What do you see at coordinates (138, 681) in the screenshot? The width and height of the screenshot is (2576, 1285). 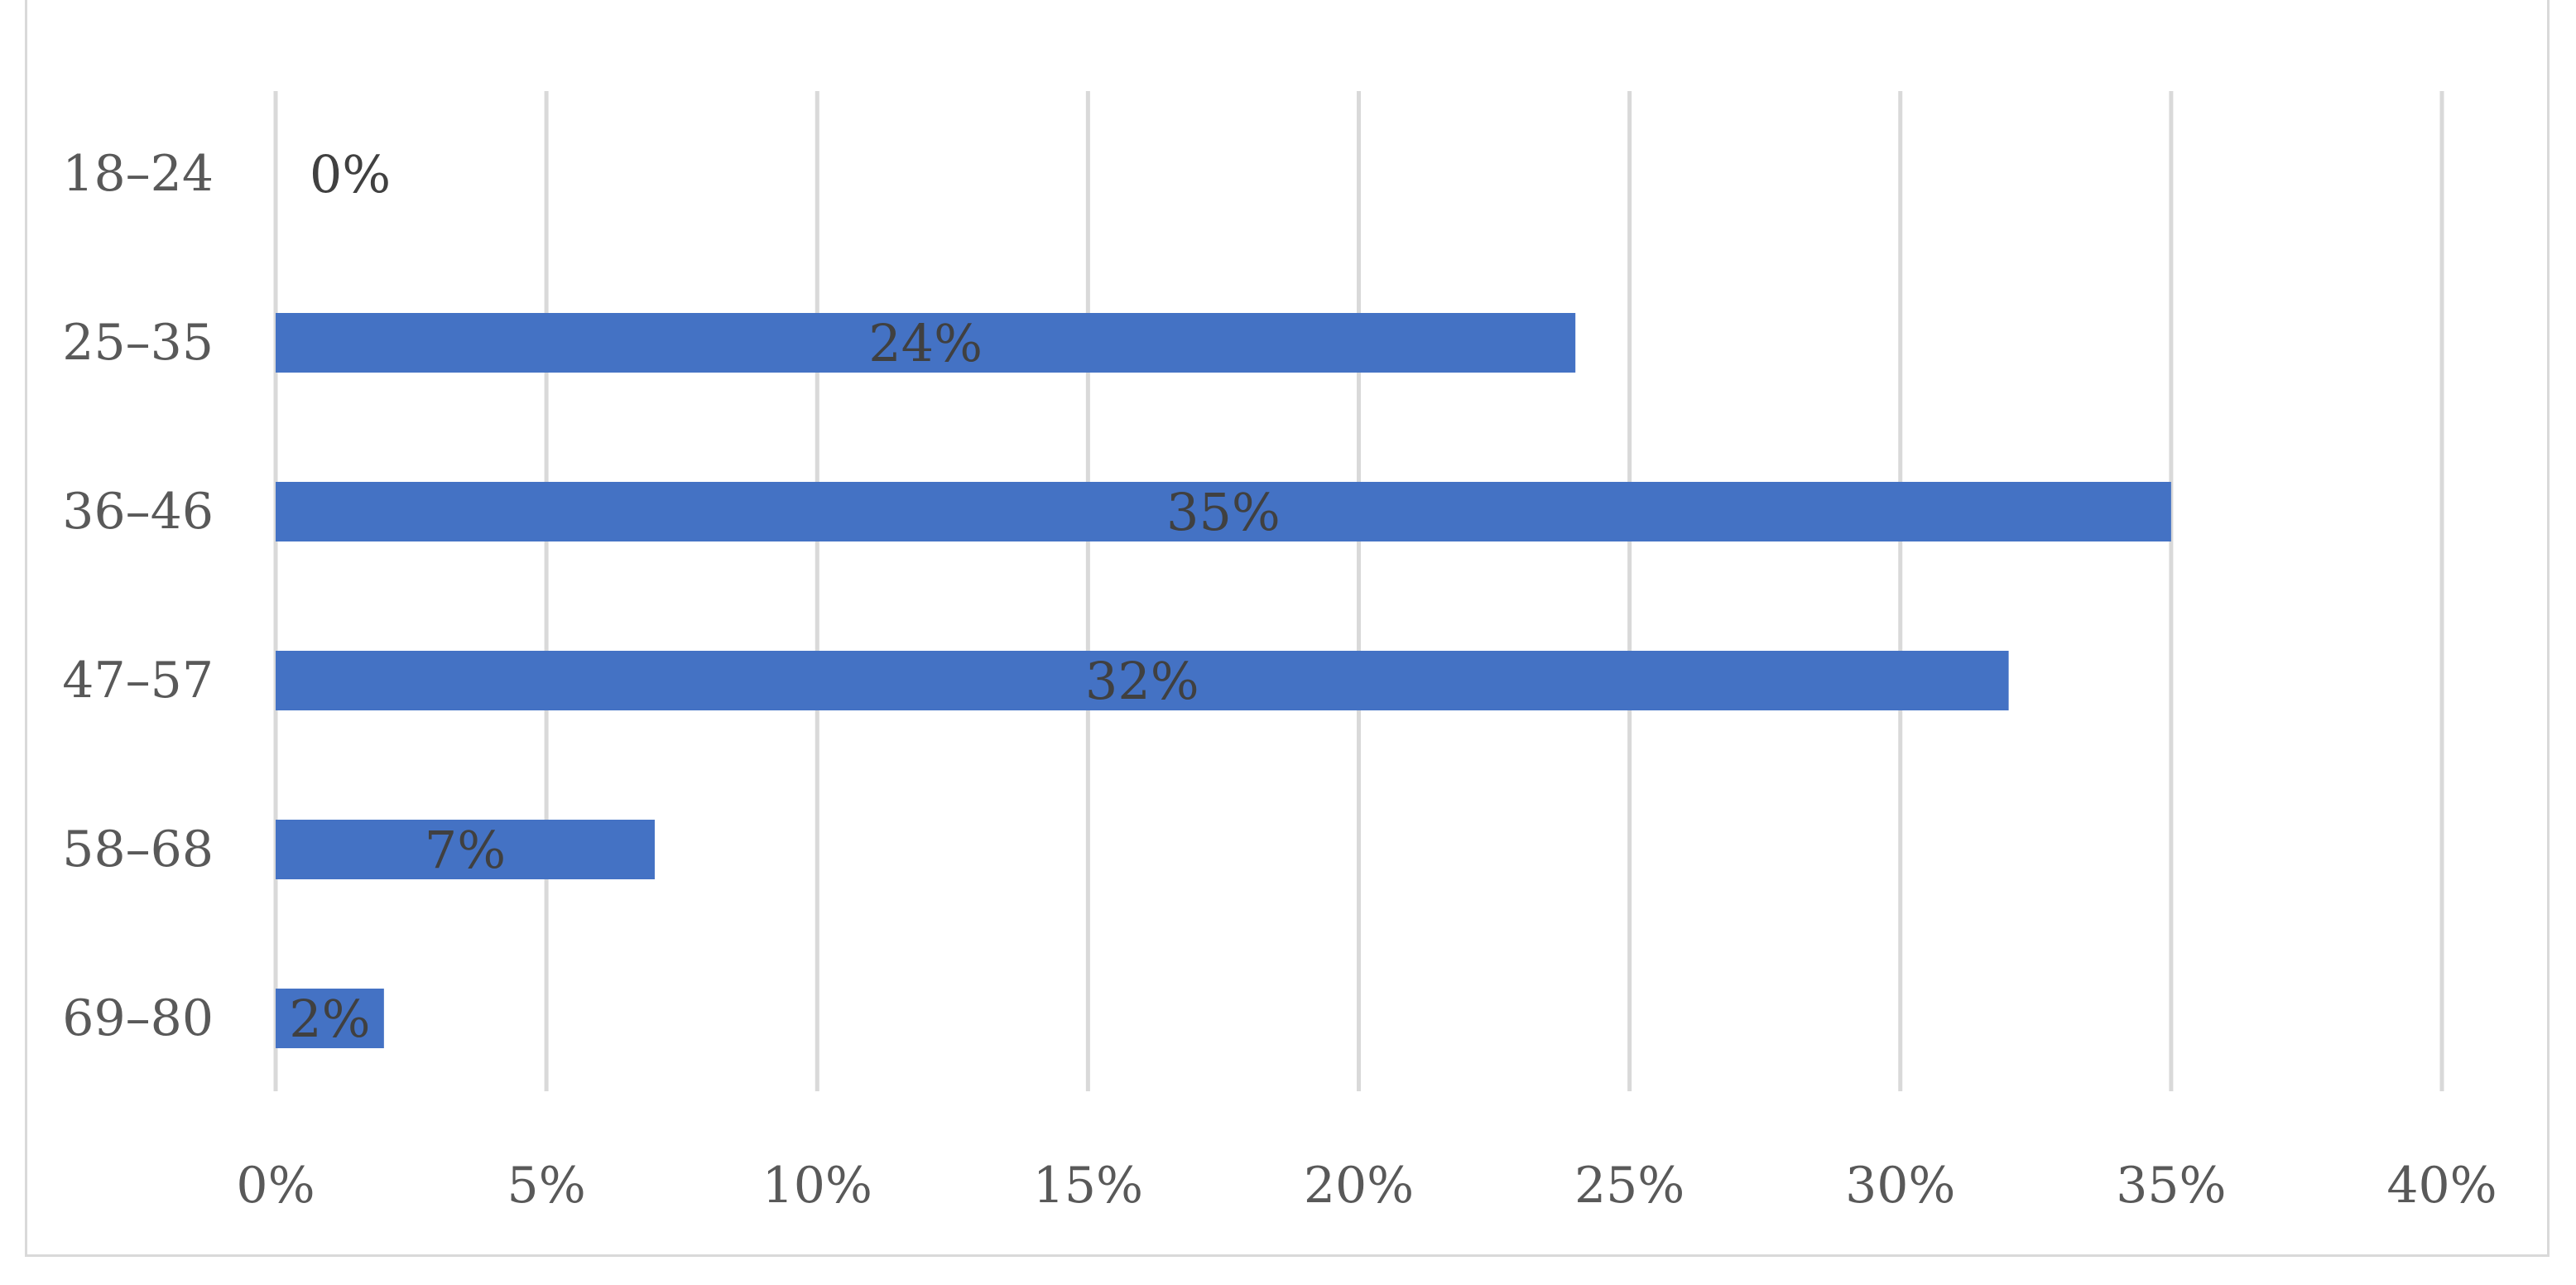 I see `category-label: 47–57` at bounding box center [138, 681].